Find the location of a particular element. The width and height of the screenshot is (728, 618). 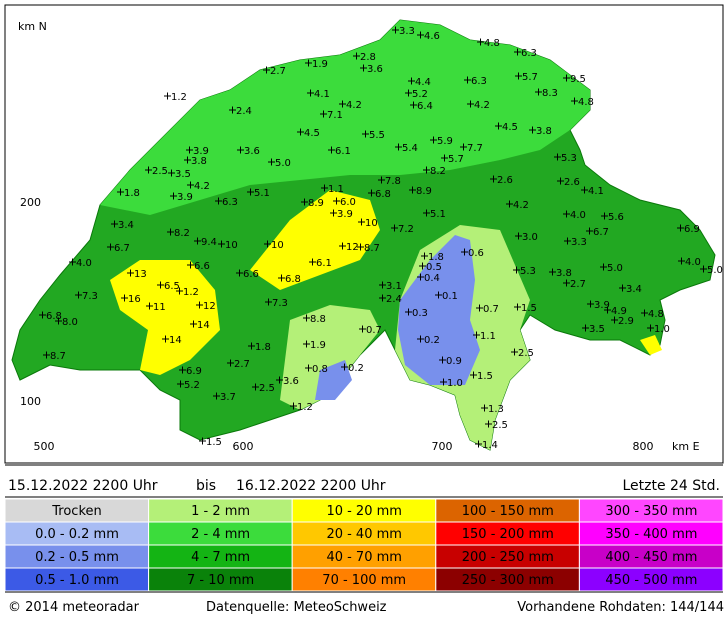

station-value: 0.4 is located at coordinates (432, 278).